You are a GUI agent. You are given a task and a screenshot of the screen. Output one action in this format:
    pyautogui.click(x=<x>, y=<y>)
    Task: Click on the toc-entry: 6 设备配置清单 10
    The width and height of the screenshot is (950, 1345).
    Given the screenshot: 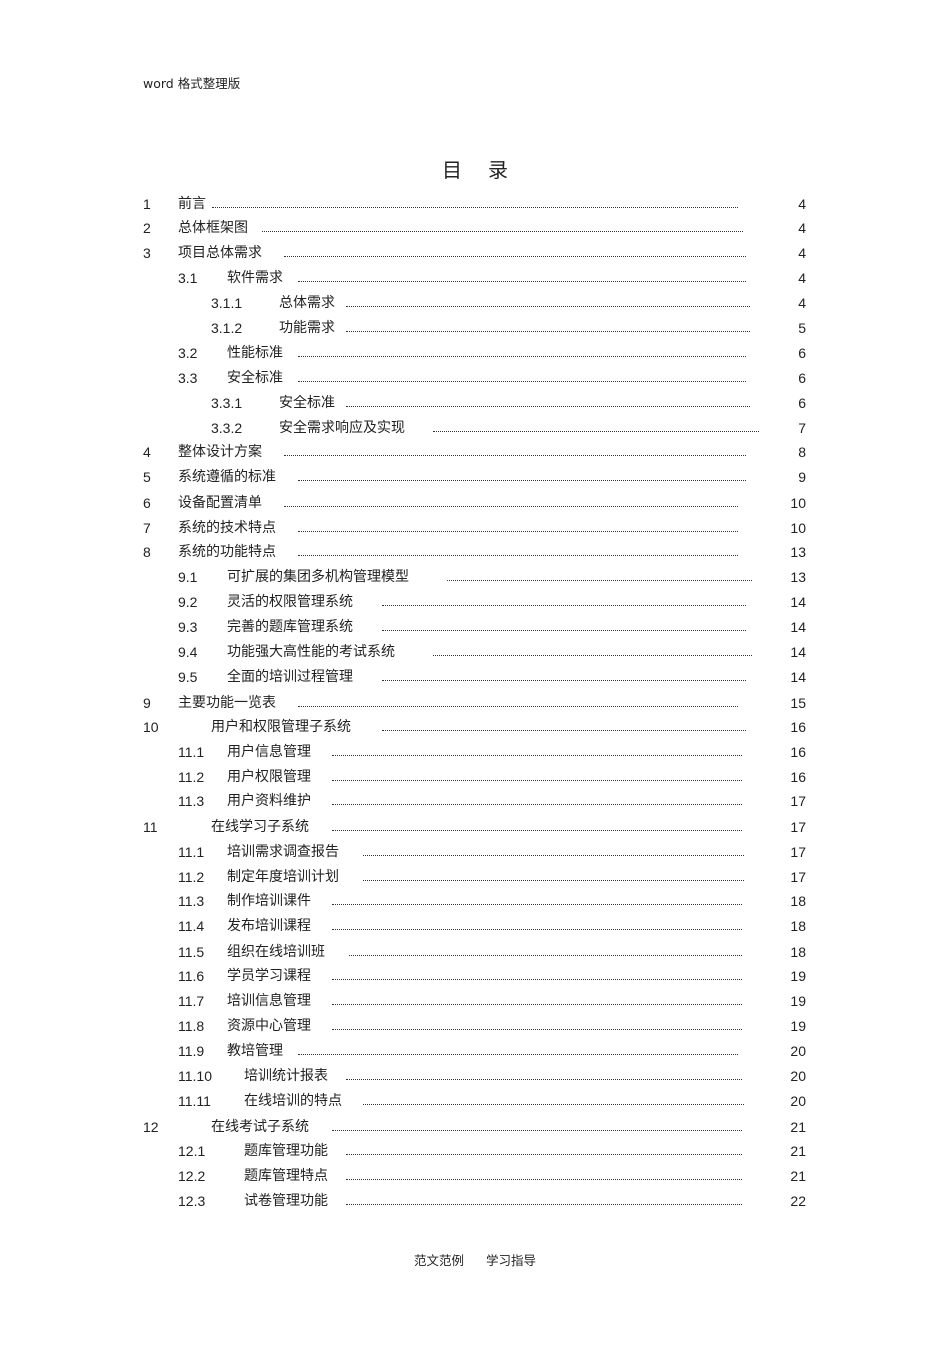 What is the action you would take?
    pyautogui.click(x=475, y=503)
    